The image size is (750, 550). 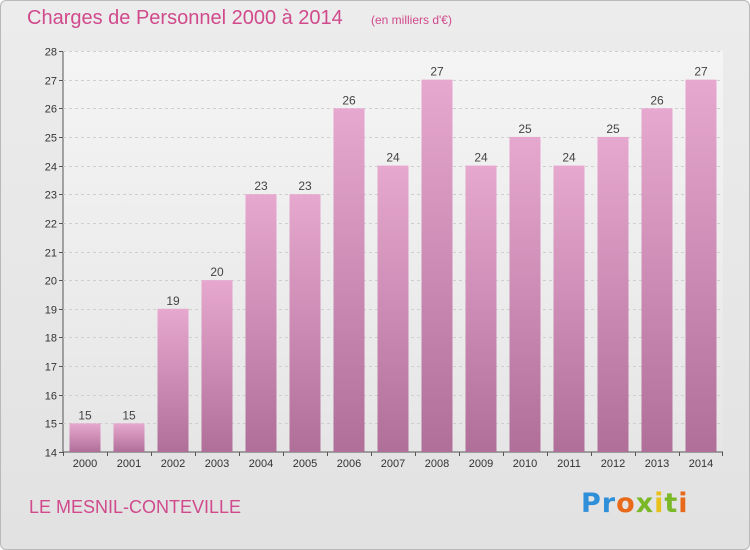 What do you see at coordinates (261, 464) in the screenshot?
I see `x-tick-label: 2004` at bounding box center [261, 464].